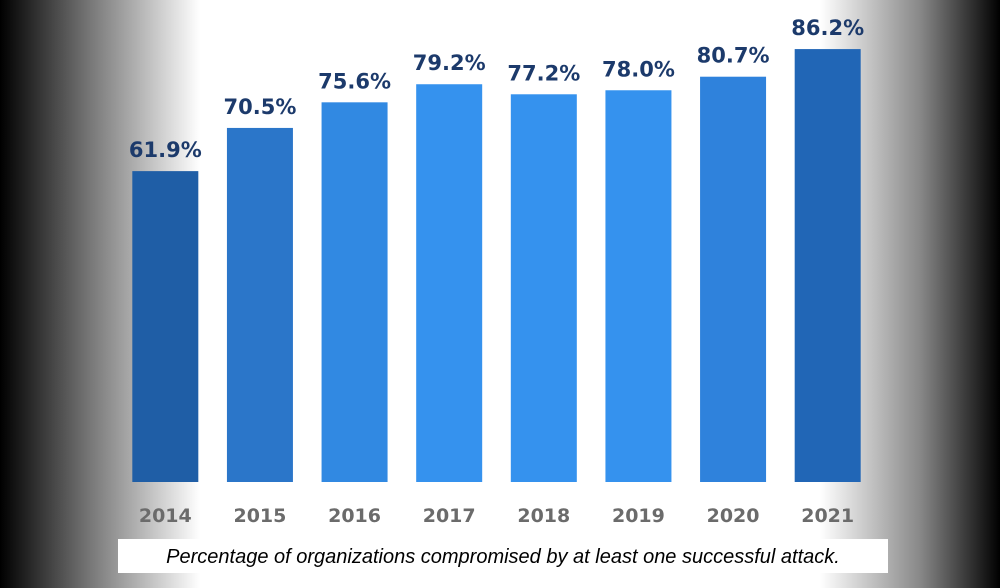 This screenshot has width=1000, height=588. I want to click on value-label: 70.5%, so click(260, 107).